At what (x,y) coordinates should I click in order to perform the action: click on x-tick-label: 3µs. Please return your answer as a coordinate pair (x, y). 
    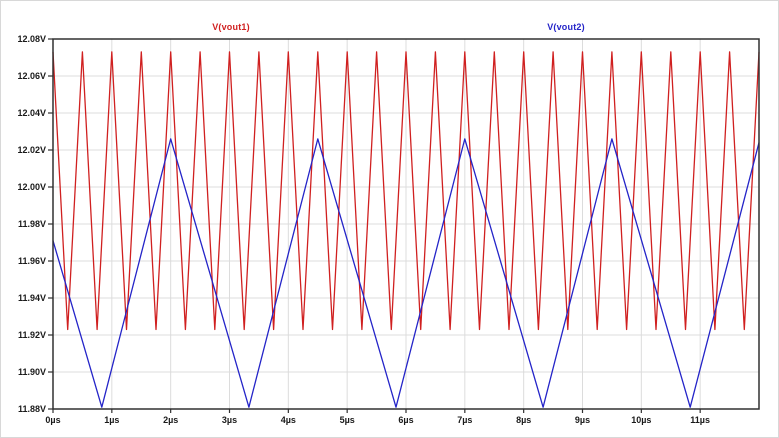
    Looking at the image, I should click on (229, 420).